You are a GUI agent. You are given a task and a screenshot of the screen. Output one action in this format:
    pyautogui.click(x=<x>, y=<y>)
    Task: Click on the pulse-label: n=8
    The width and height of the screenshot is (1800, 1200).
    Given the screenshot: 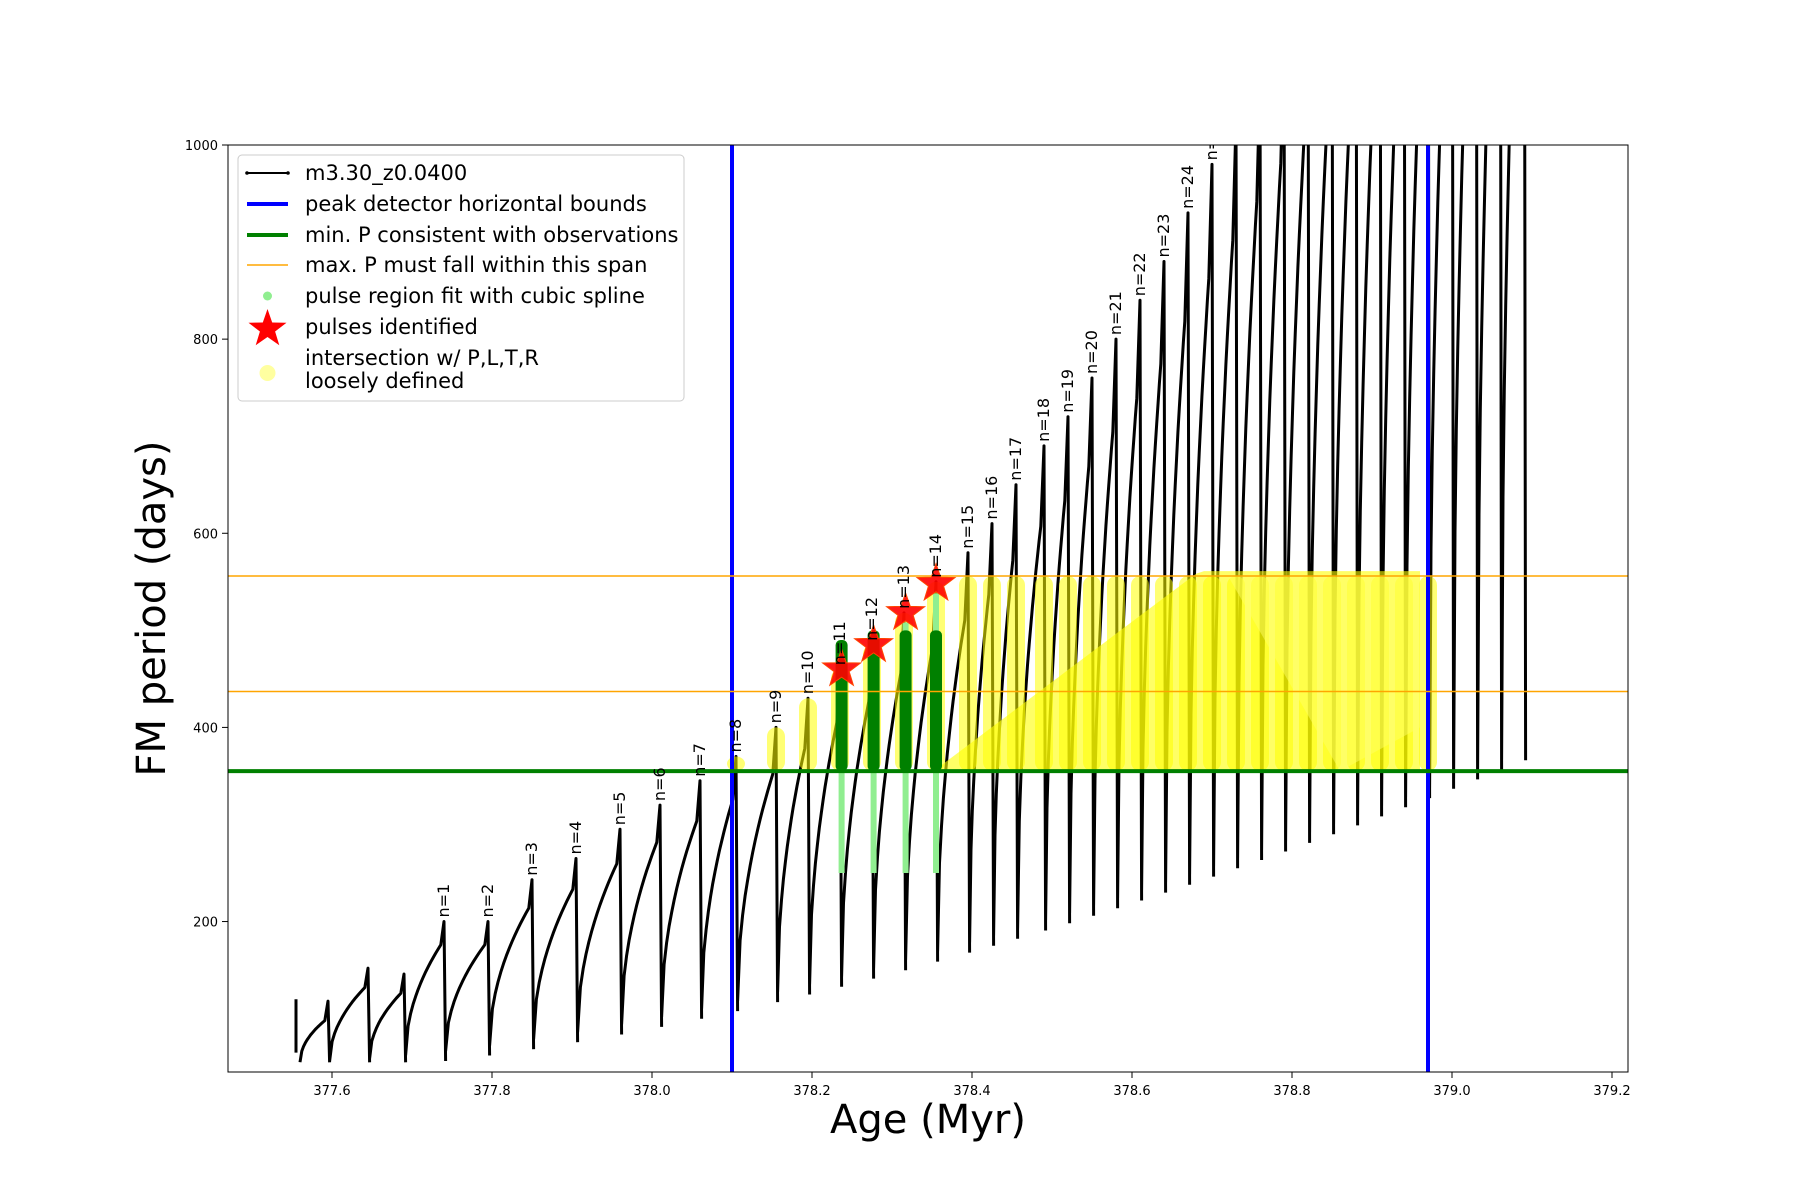 What is the action you would take?
    pyautogui.click(x=735, y=736)
    